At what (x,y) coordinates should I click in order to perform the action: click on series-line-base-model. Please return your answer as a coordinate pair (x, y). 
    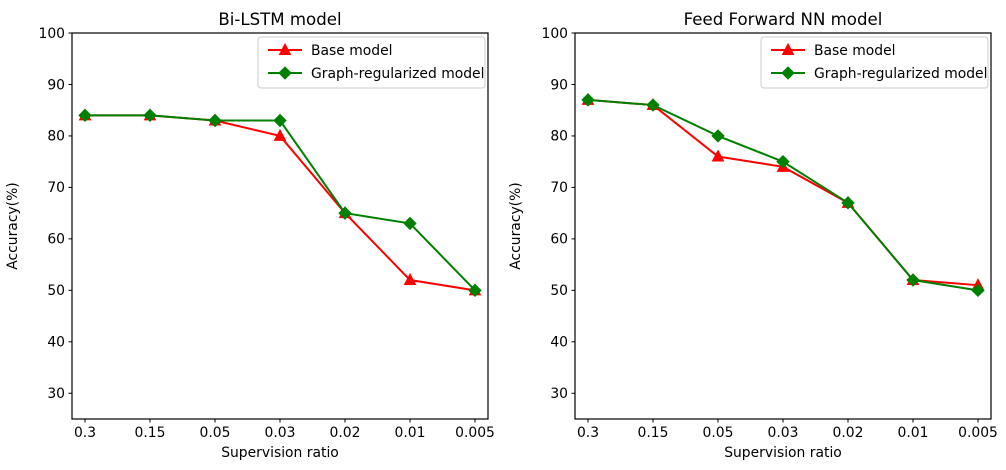
    Looking at the image, I should click on (280, 203).